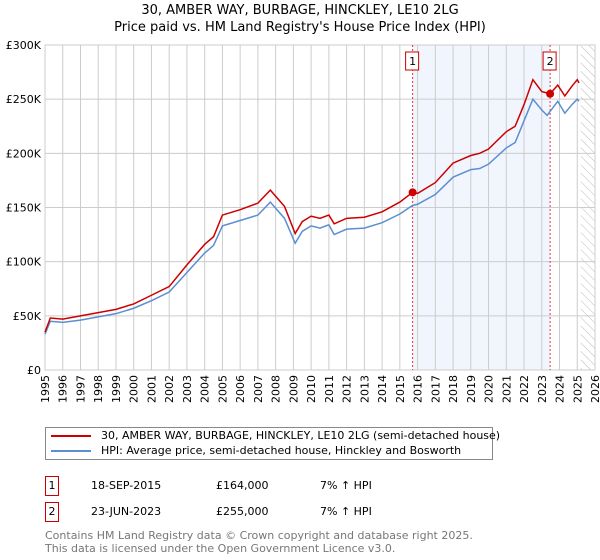 The width and height of the screenshot is (600, 560). What do you see at coordinates (24, 153) in the screenshot?
I see `y-tick-label: £200K` at bounding box center [24, 153].